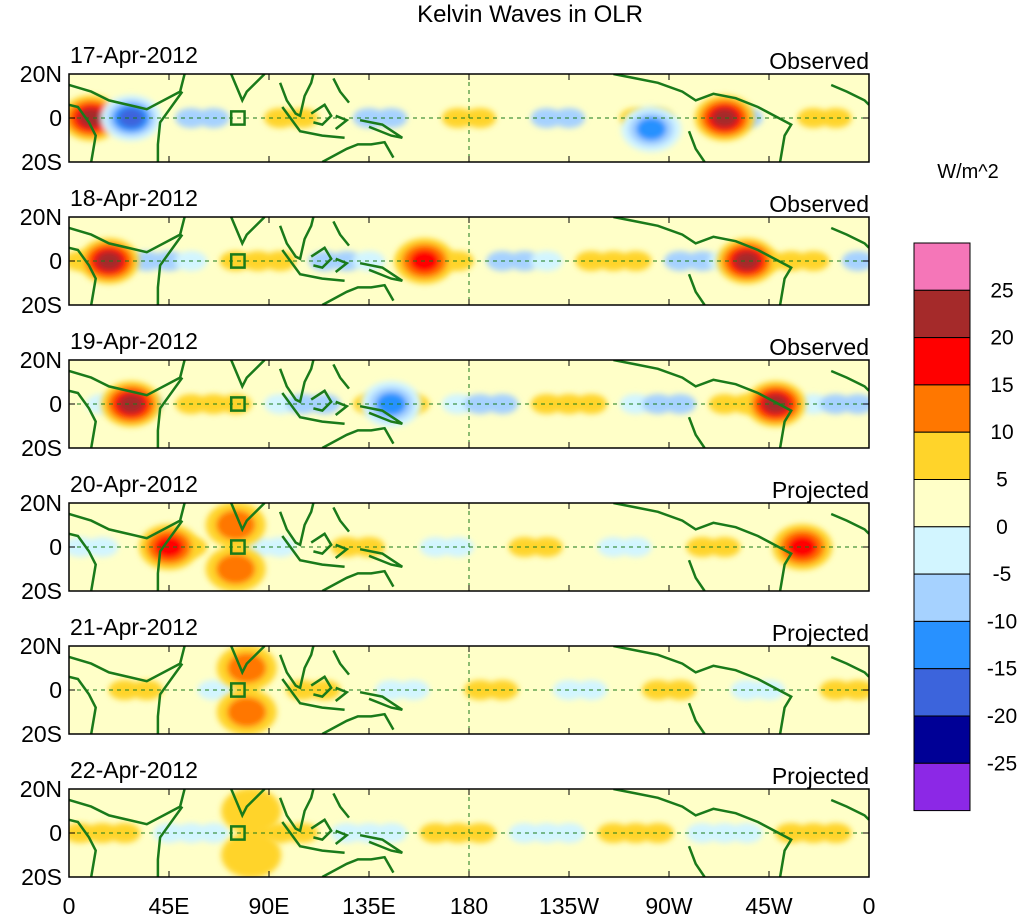  Describe the element at coordinates (134, 341) in the screenshot. I see `panel-date: 19-Apr-2012` at that location.